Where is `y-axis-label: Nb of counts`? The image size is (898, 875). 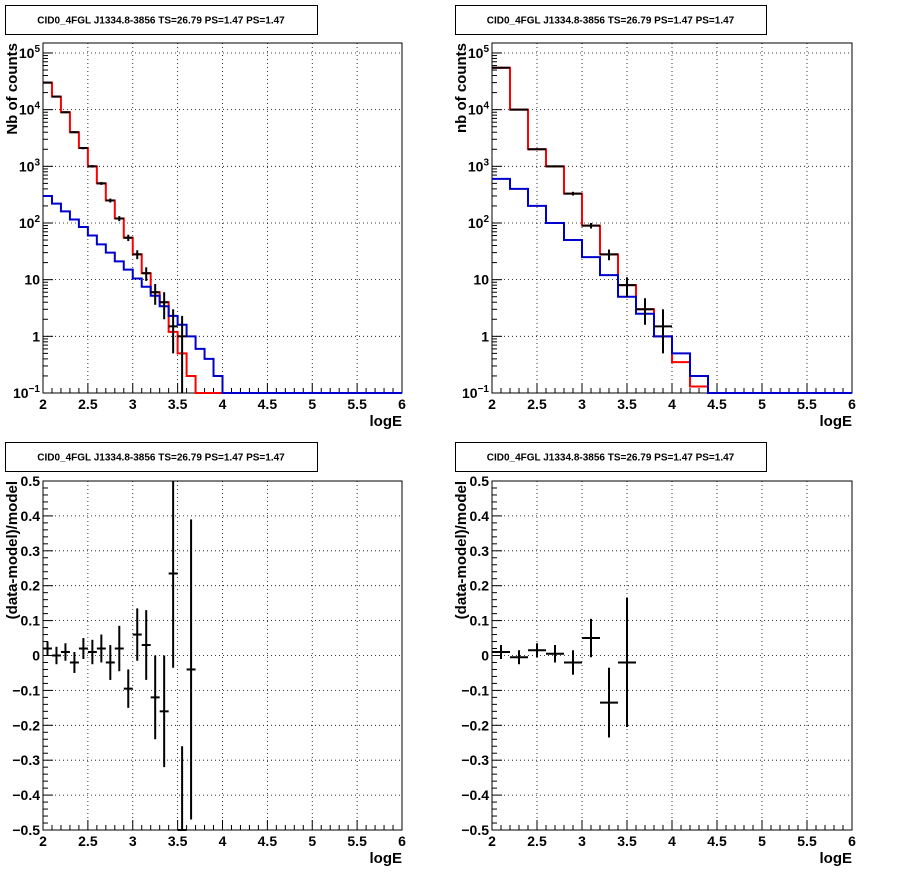 y-axis-label: Nb of counts is located at coordinates (12, 89).